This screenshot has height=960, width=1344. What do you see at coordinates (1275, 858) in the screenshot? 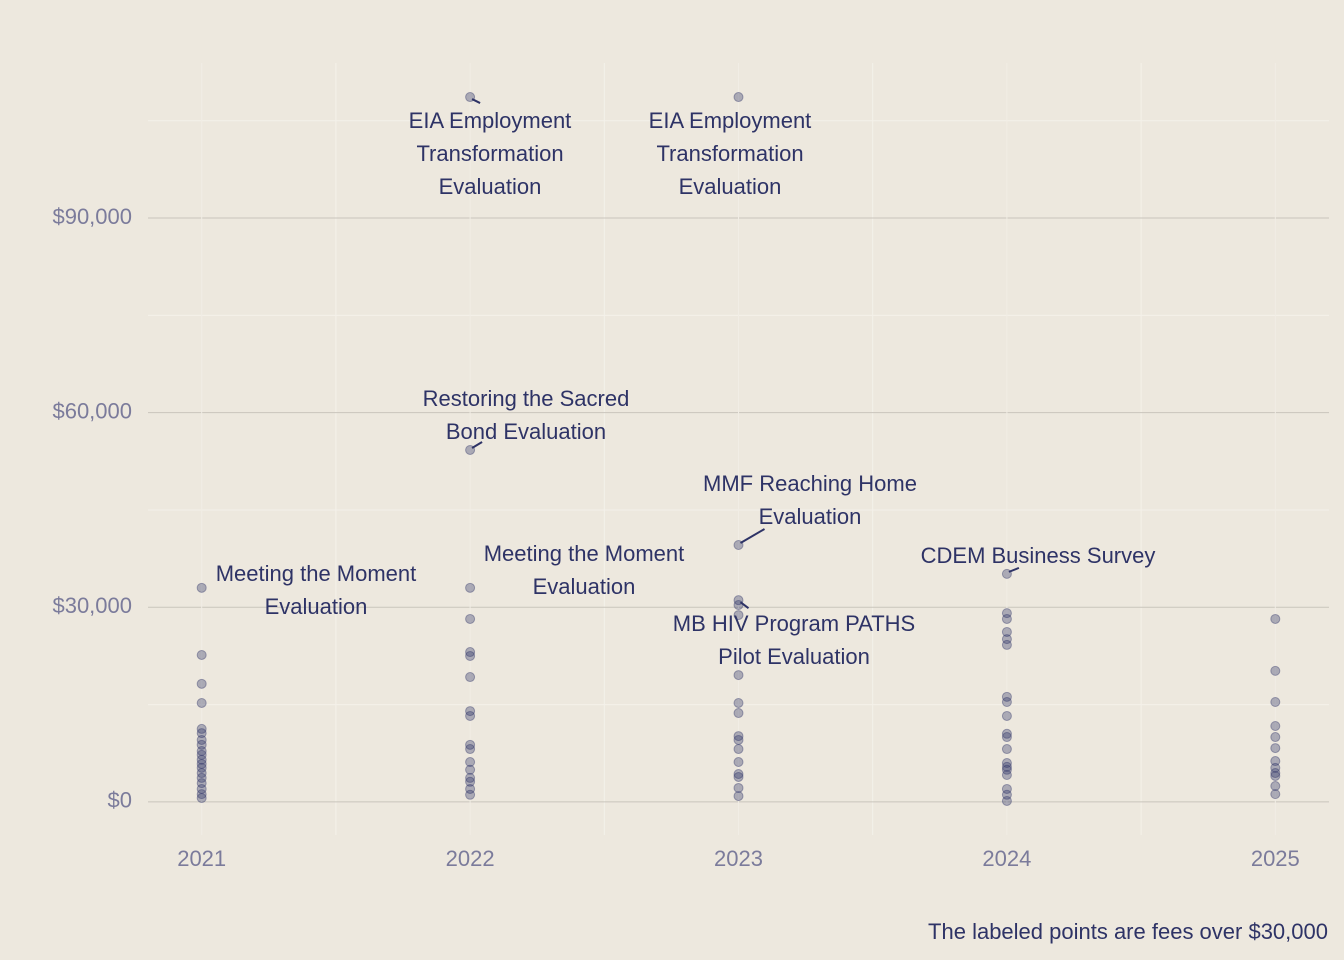
I see `x-tick-label: 2025` at bounding box center [1275, 858].